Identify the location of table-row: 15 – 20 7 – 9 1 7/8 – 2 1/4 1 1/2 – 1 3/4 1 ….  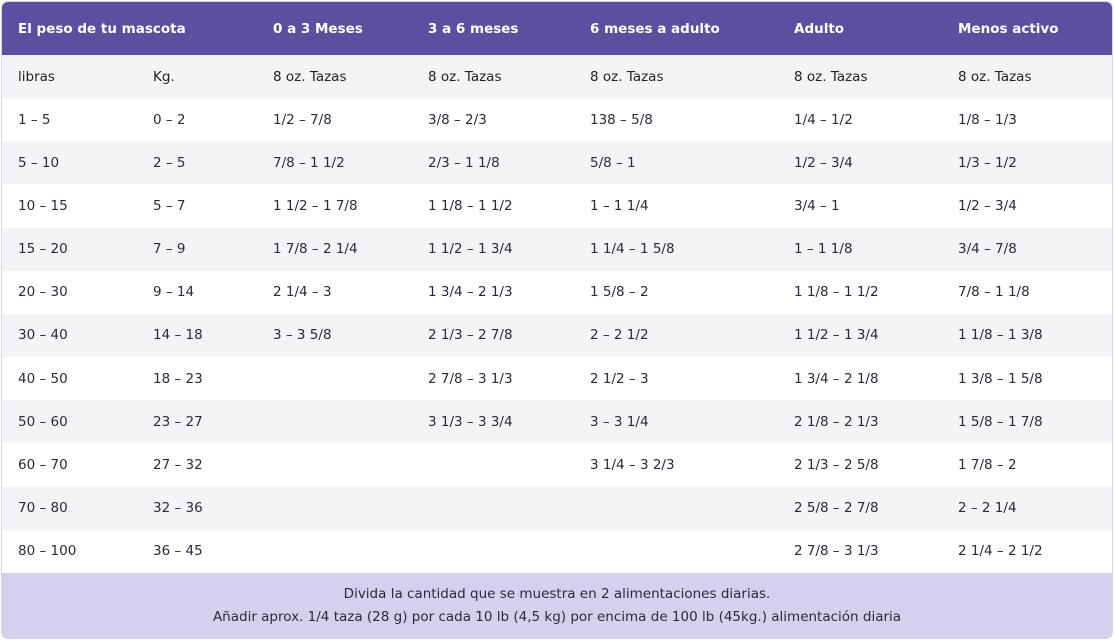
(557, 249).